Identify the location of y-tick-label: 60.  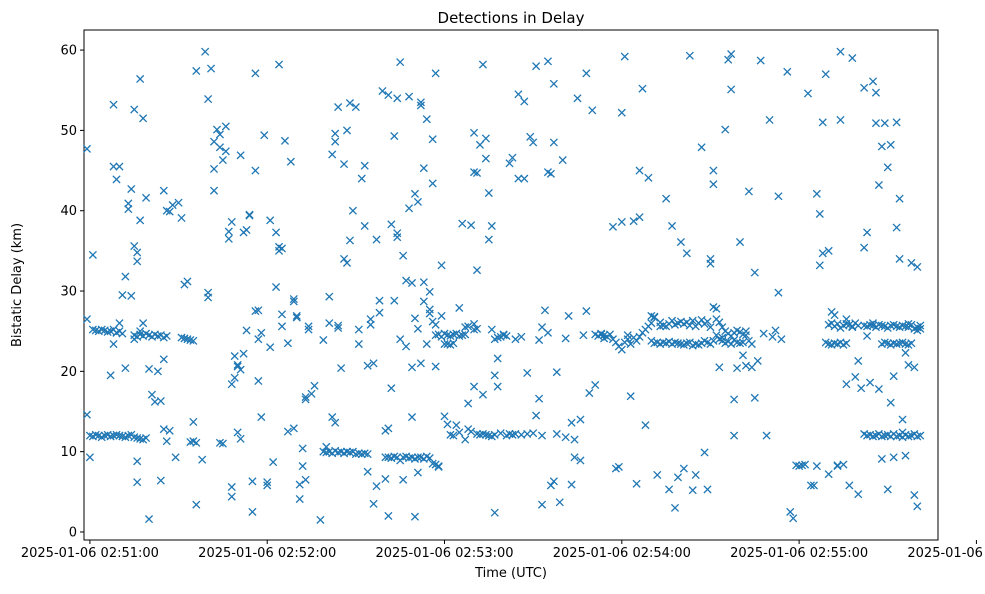
(68, 51).